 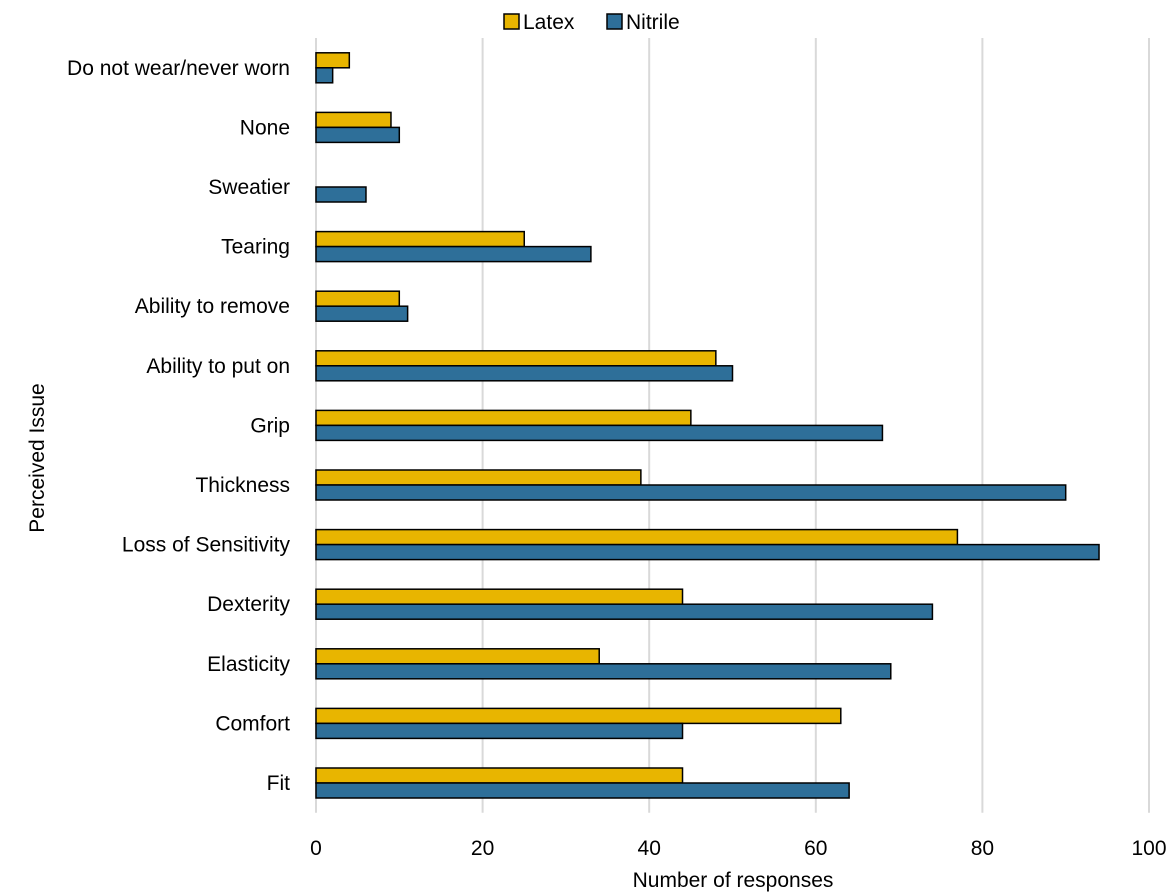 I want to click on legend-swatch-nitrile, so click(x=614, y=21).